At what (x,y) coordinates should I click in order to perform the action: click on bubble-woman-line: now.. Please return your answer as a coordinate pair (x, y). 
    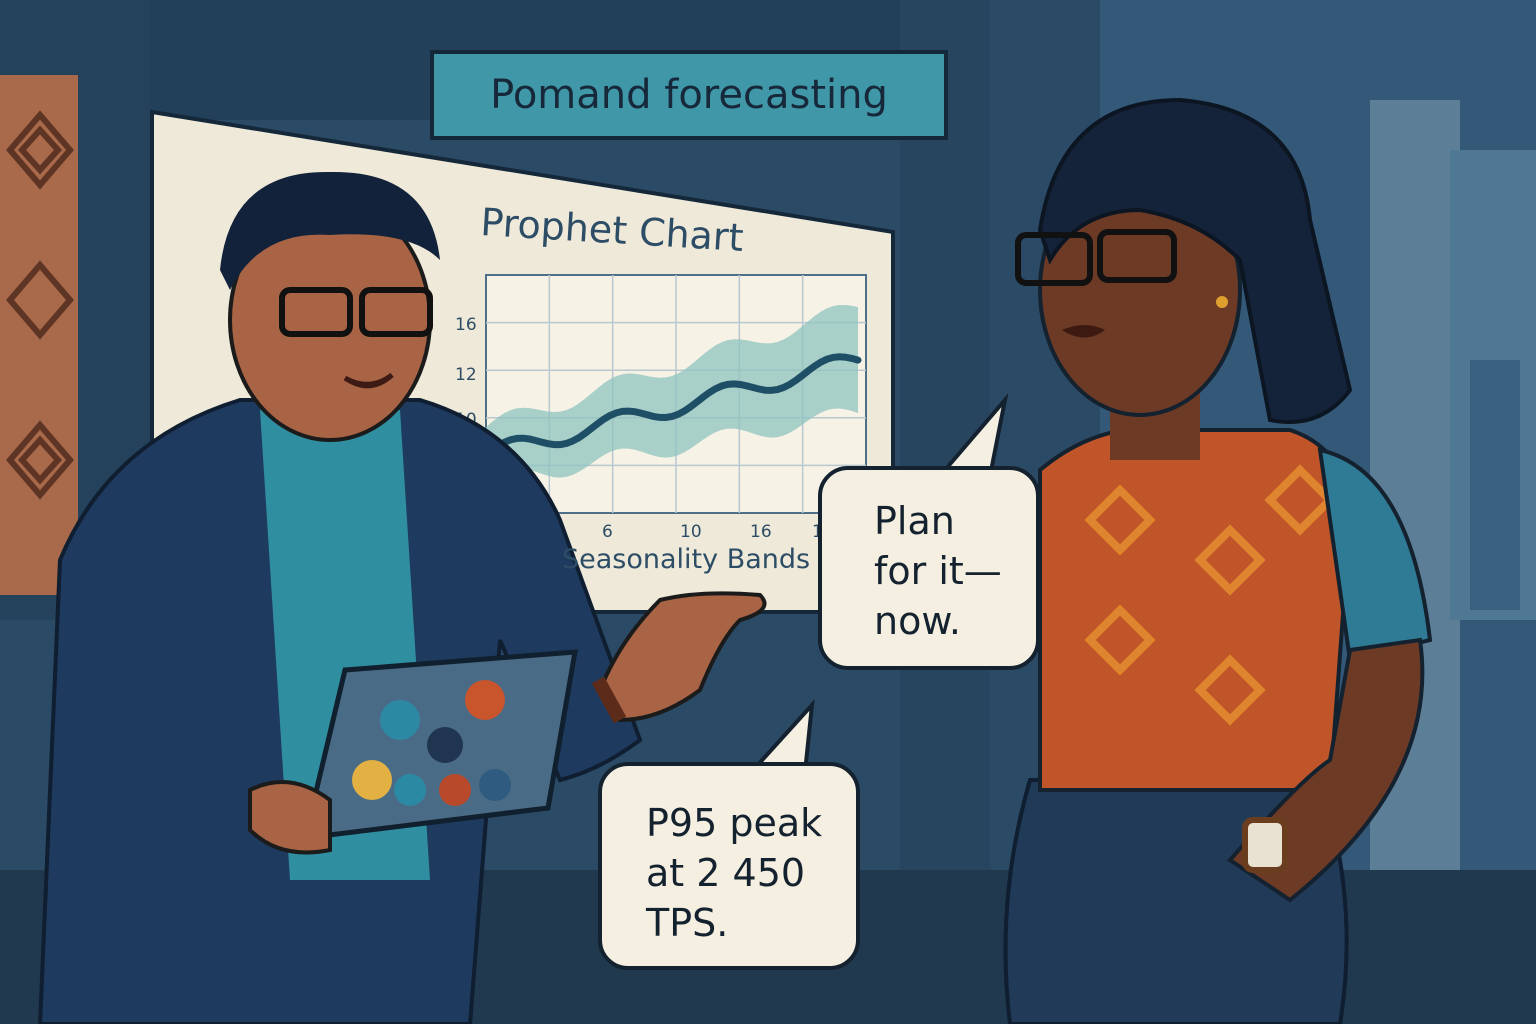
    Looking at the image, I should click on (918, 621).